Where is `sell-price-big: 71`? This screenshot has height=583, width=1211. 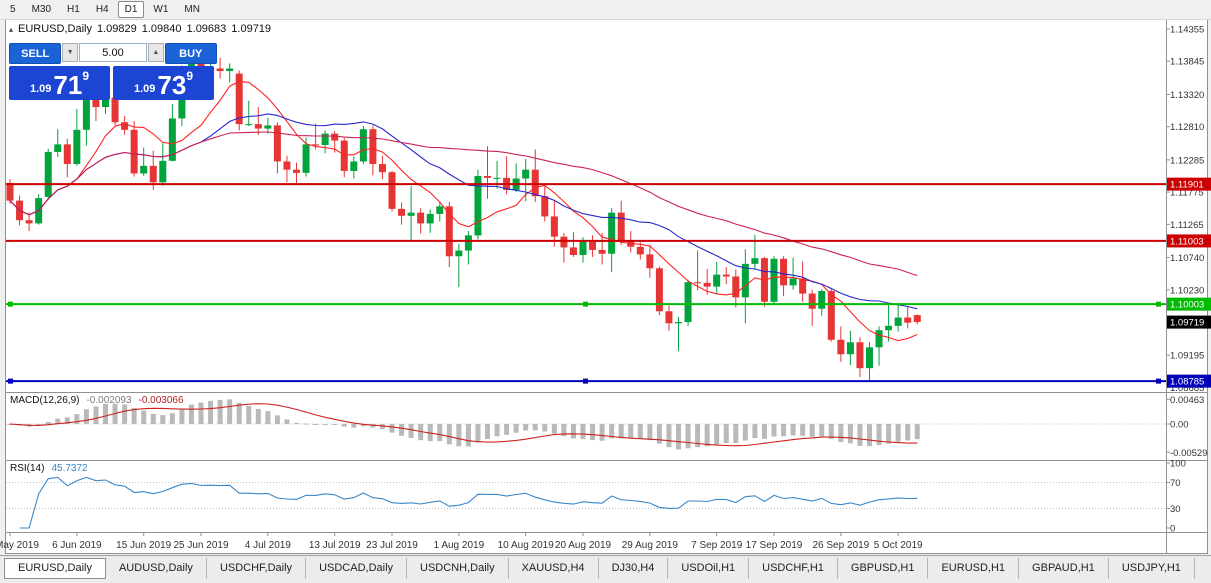 sell-price-big: 71 is located at coordinates (68, 85).